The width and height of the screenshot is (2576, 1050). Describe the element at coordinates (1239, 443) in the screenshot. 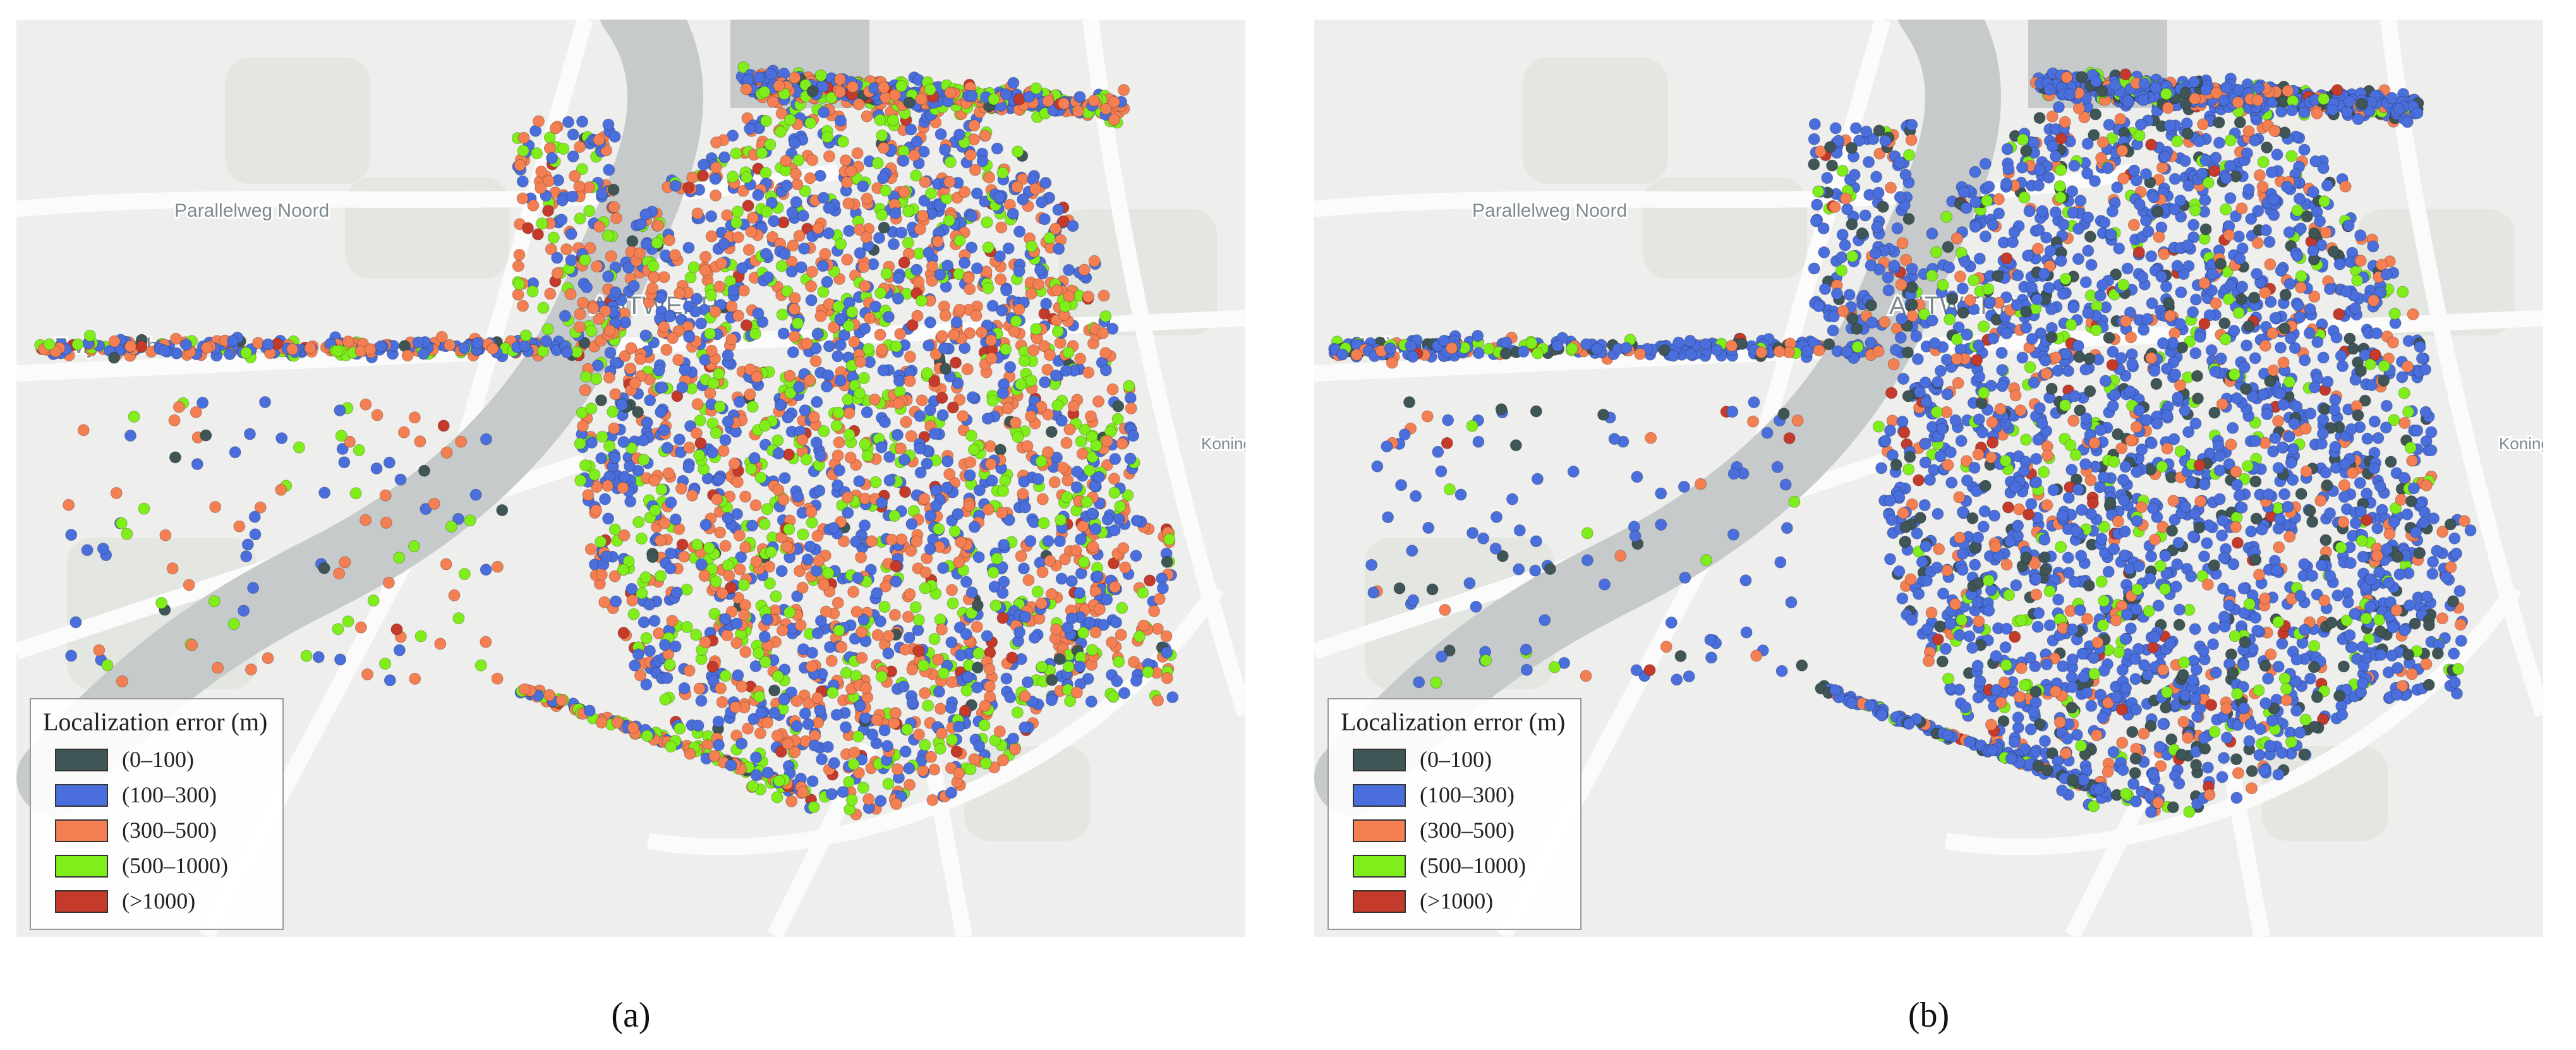

I see `map-label: Koning Bo` at that location.